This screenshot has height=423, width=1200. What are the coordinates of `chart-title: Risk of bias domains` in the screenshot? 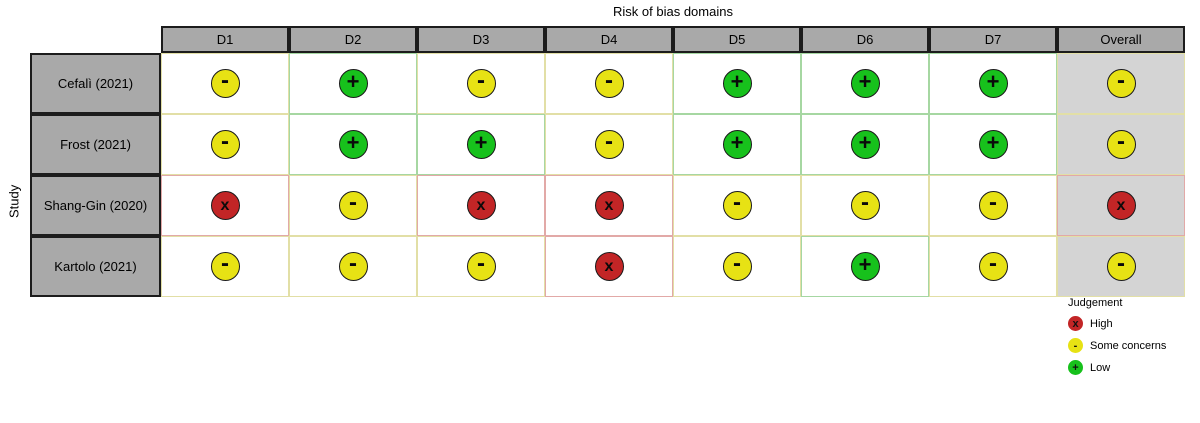 It's located at (673, 11).